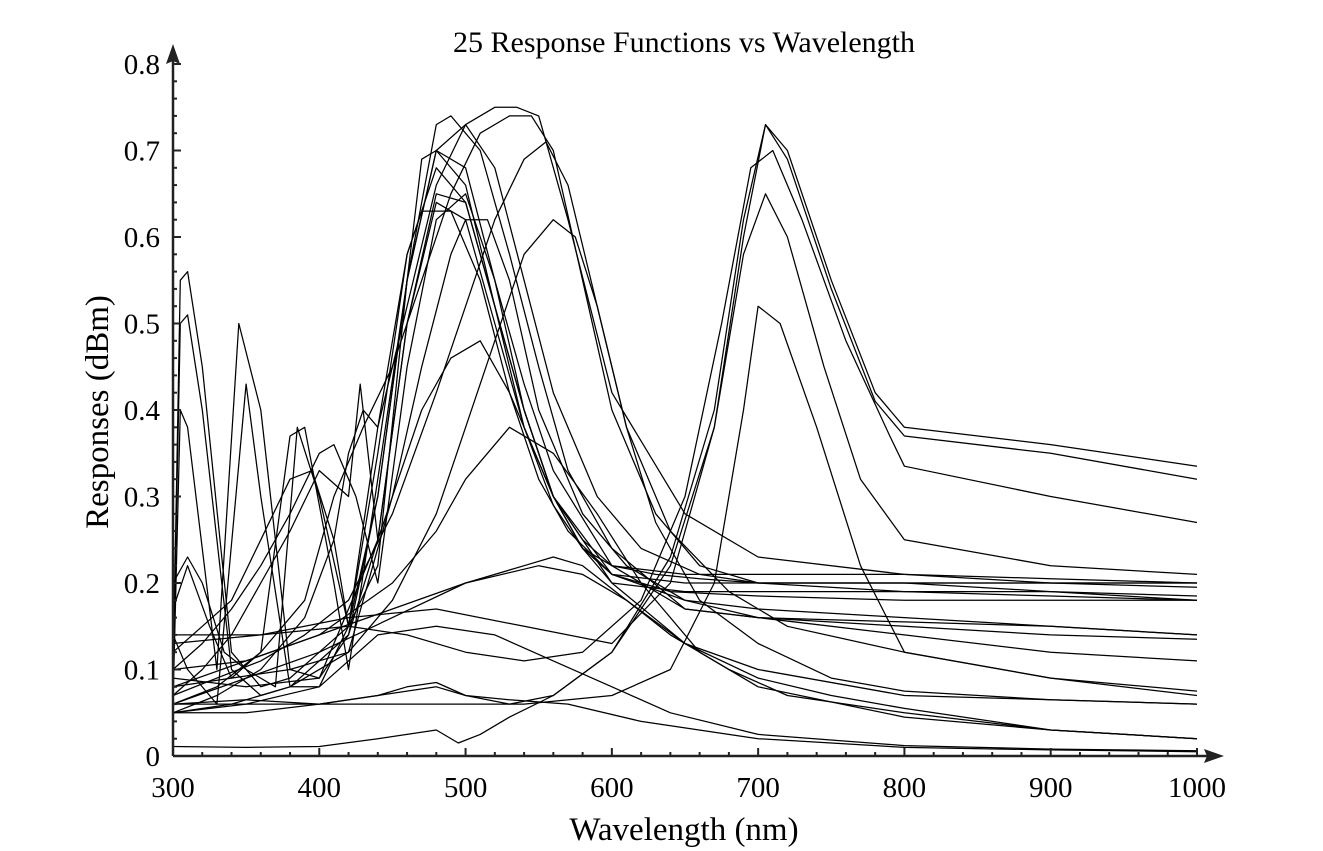 The height and width of the screenshot is (851, 1323). Describe the element at coordinates (142, 671) in the screenshot. I see `y-tick-label: 0.1` at that location.